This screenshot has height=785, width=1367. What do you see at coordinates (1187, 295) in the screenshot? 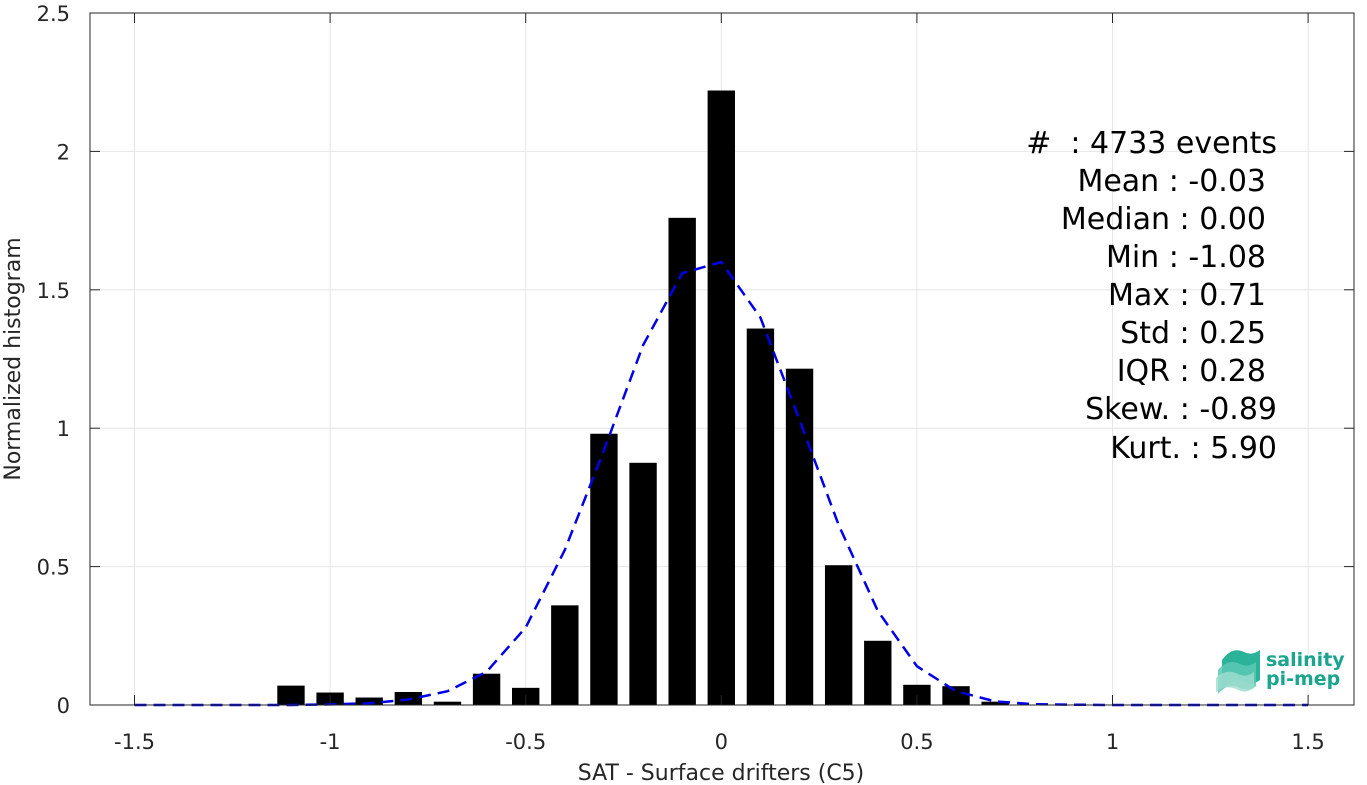
I see `stats-max: Max : 0.71` at bounding box center [1187, 295].